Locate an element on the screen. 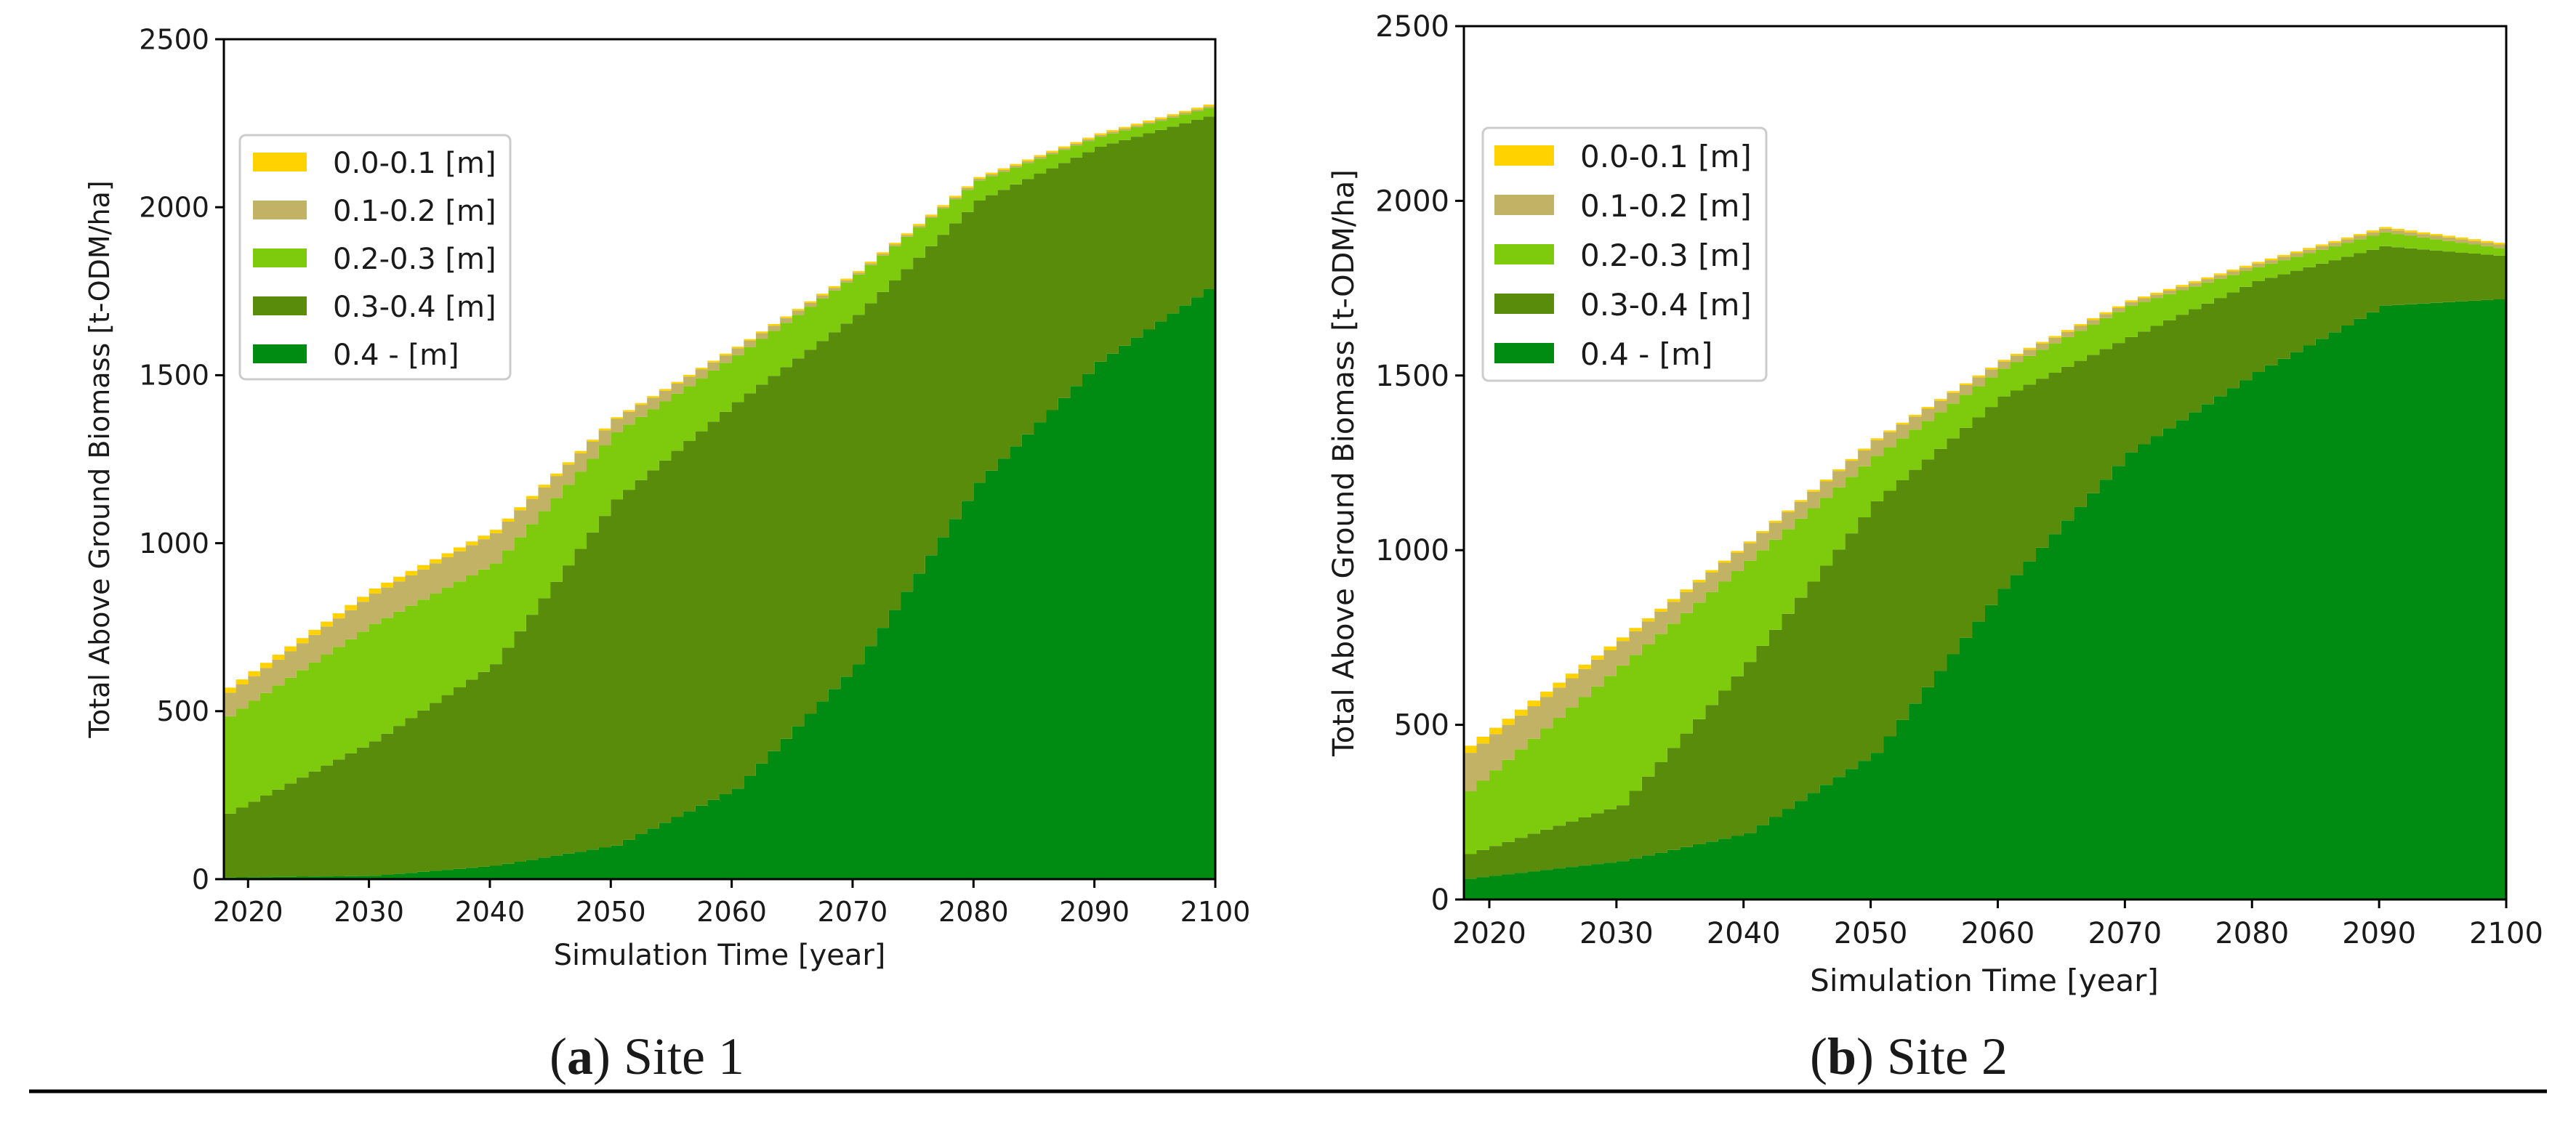  panel-caption: (b) Site 2 is located at coordinates (1909, 1056).